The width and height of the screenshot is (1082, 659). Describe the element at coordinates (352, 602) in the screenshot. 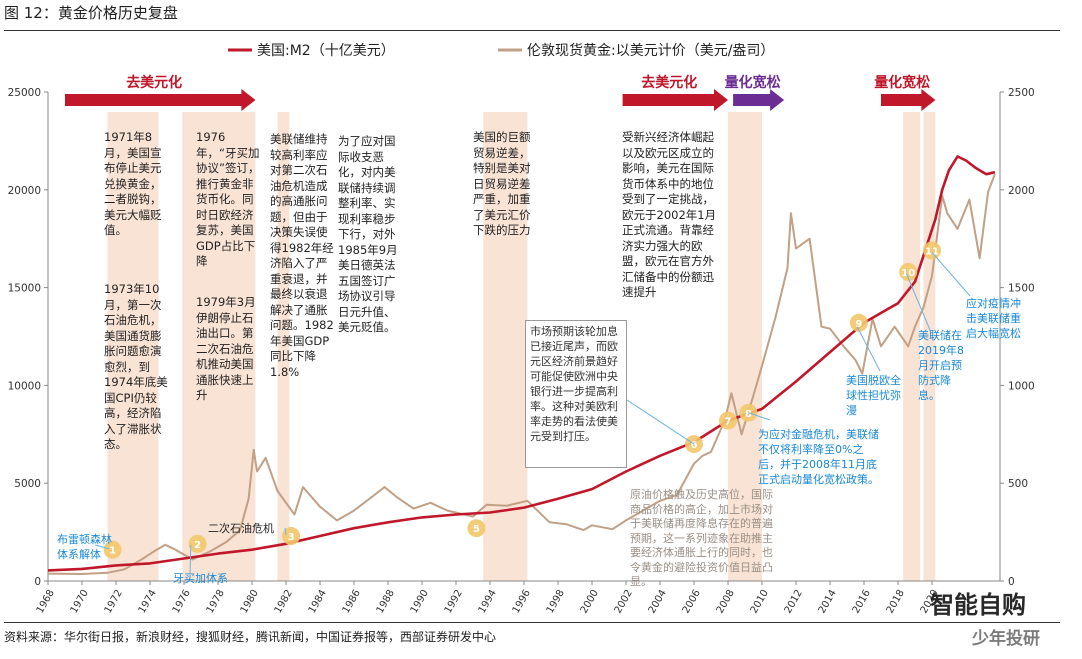

I see `x-tick-label: 1986` at that location.